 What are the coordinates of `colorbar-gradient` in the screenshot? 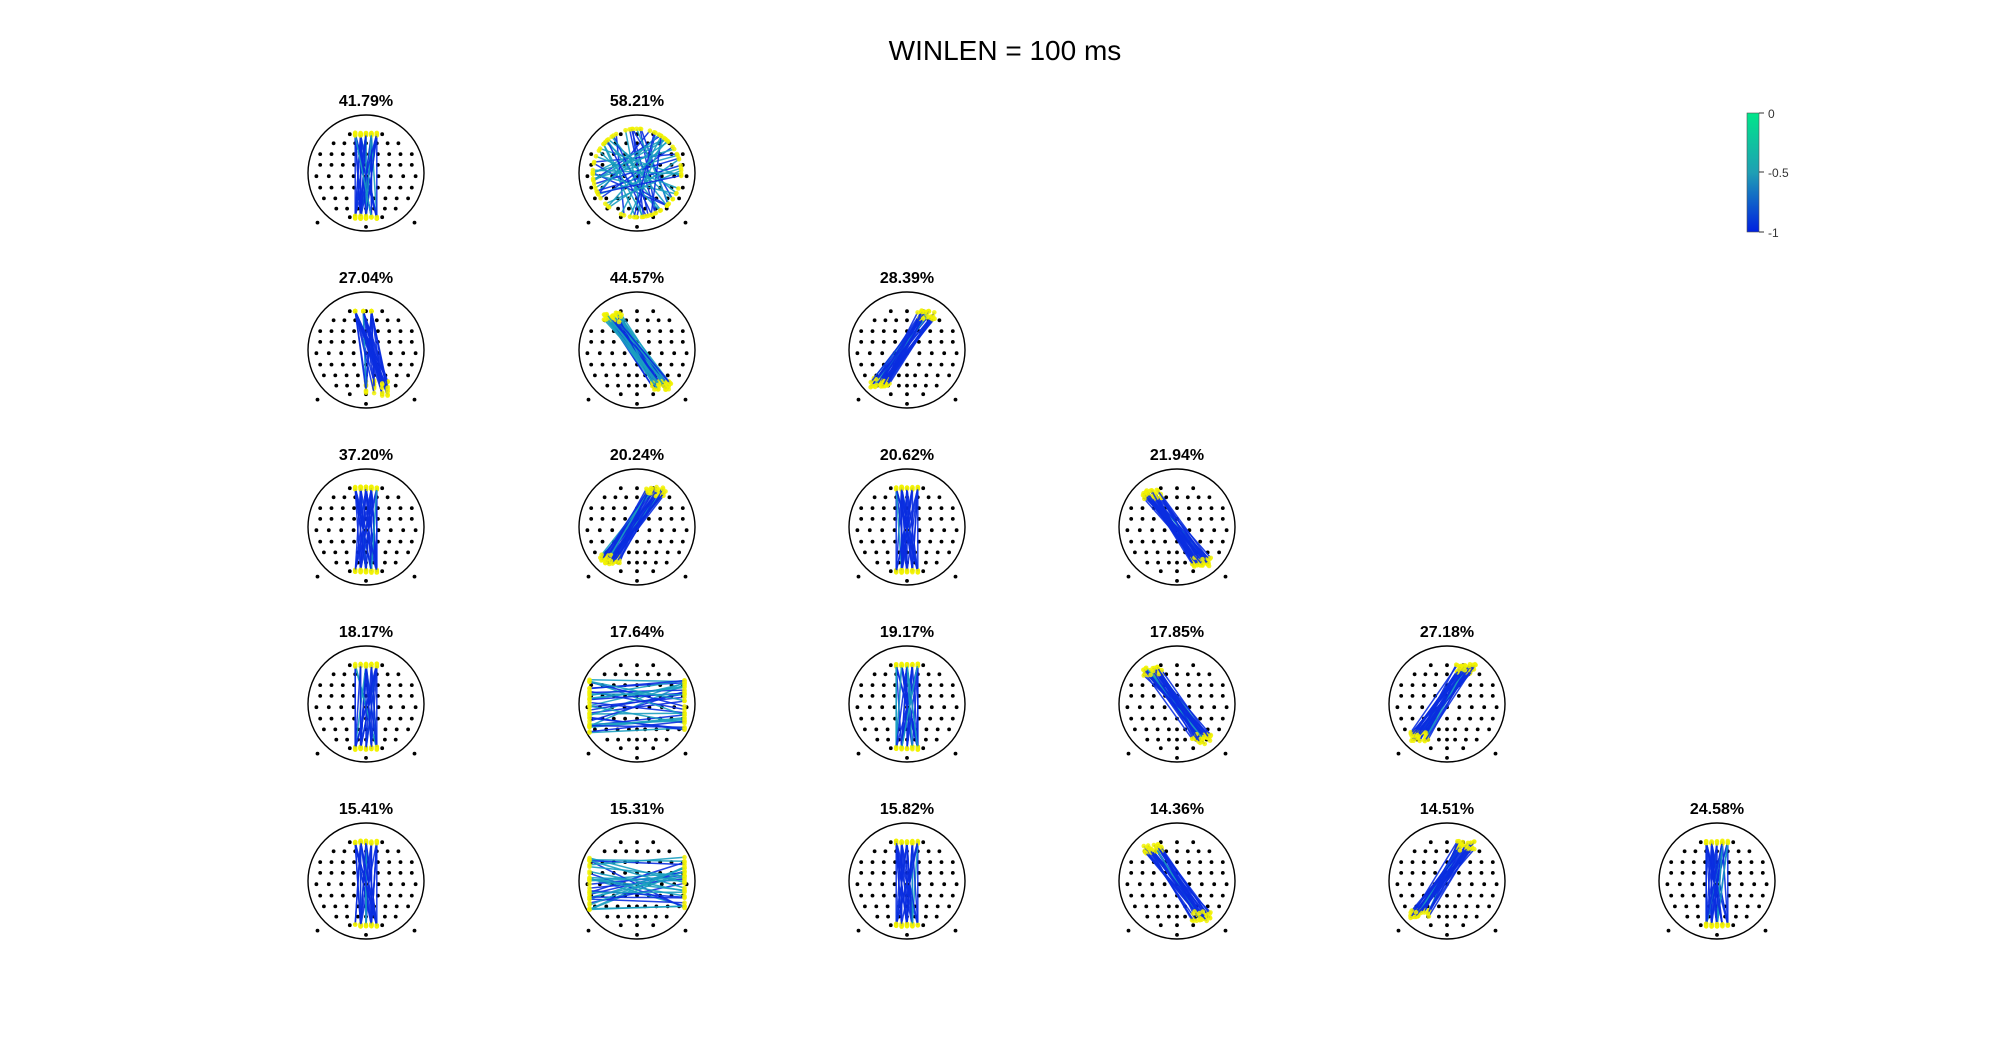 It's located at (1753, 172).